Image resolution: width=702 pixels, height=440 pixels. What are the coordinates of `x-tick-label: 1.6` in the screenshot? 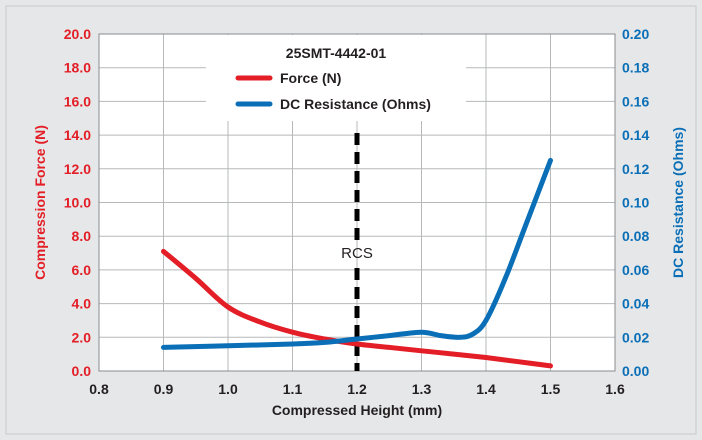 It's located at (615, 389).